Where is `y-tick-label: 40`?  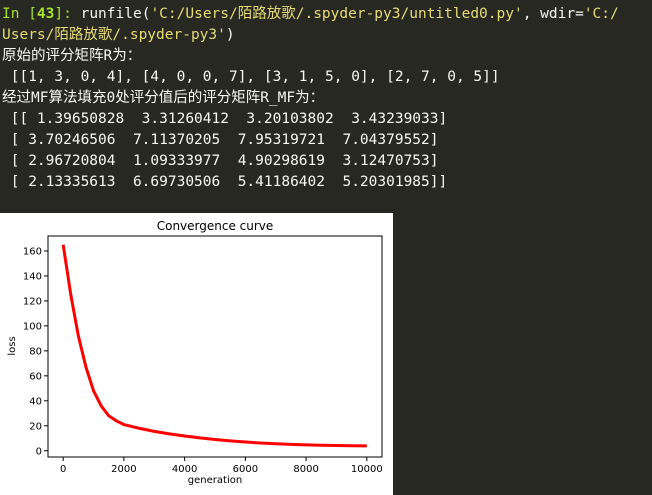 y-tick-label: 40 is located at coordinates (35, 401).